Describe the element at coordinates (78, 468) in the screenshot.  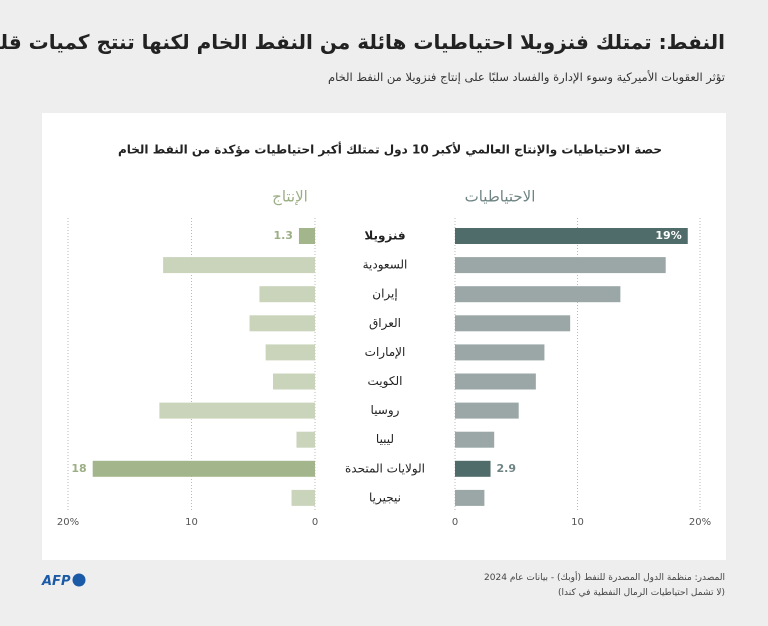
I see `value-label: 18` at that location.